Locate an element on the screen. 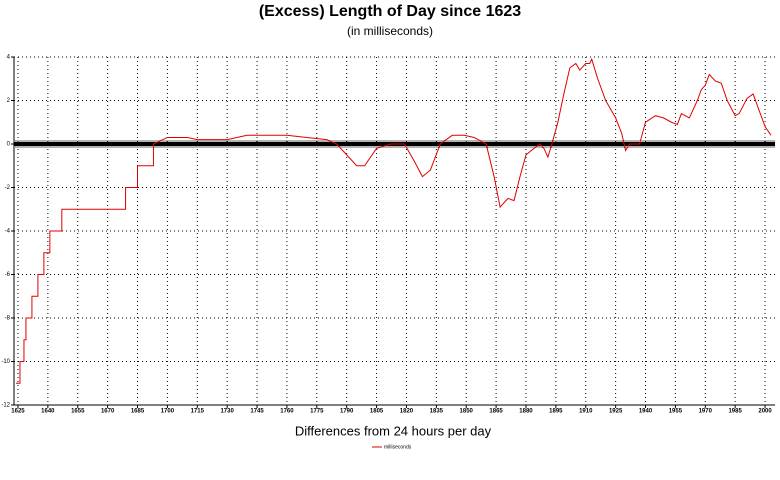  x-tick-label: 1850 is located at coordinates (467, 412).